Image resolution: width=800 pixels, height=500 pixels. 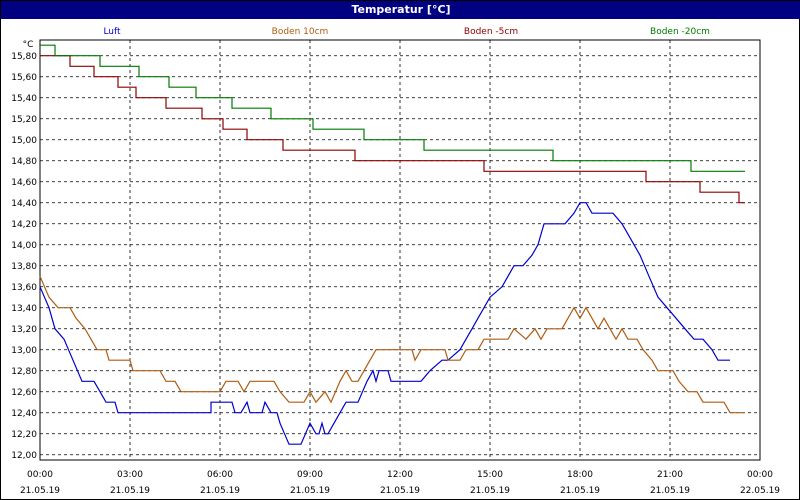 What do you see at coordinates (24, 330) in the screenshot?
I see `y-tick-label: 13,20` at bounding box center [24, 330].